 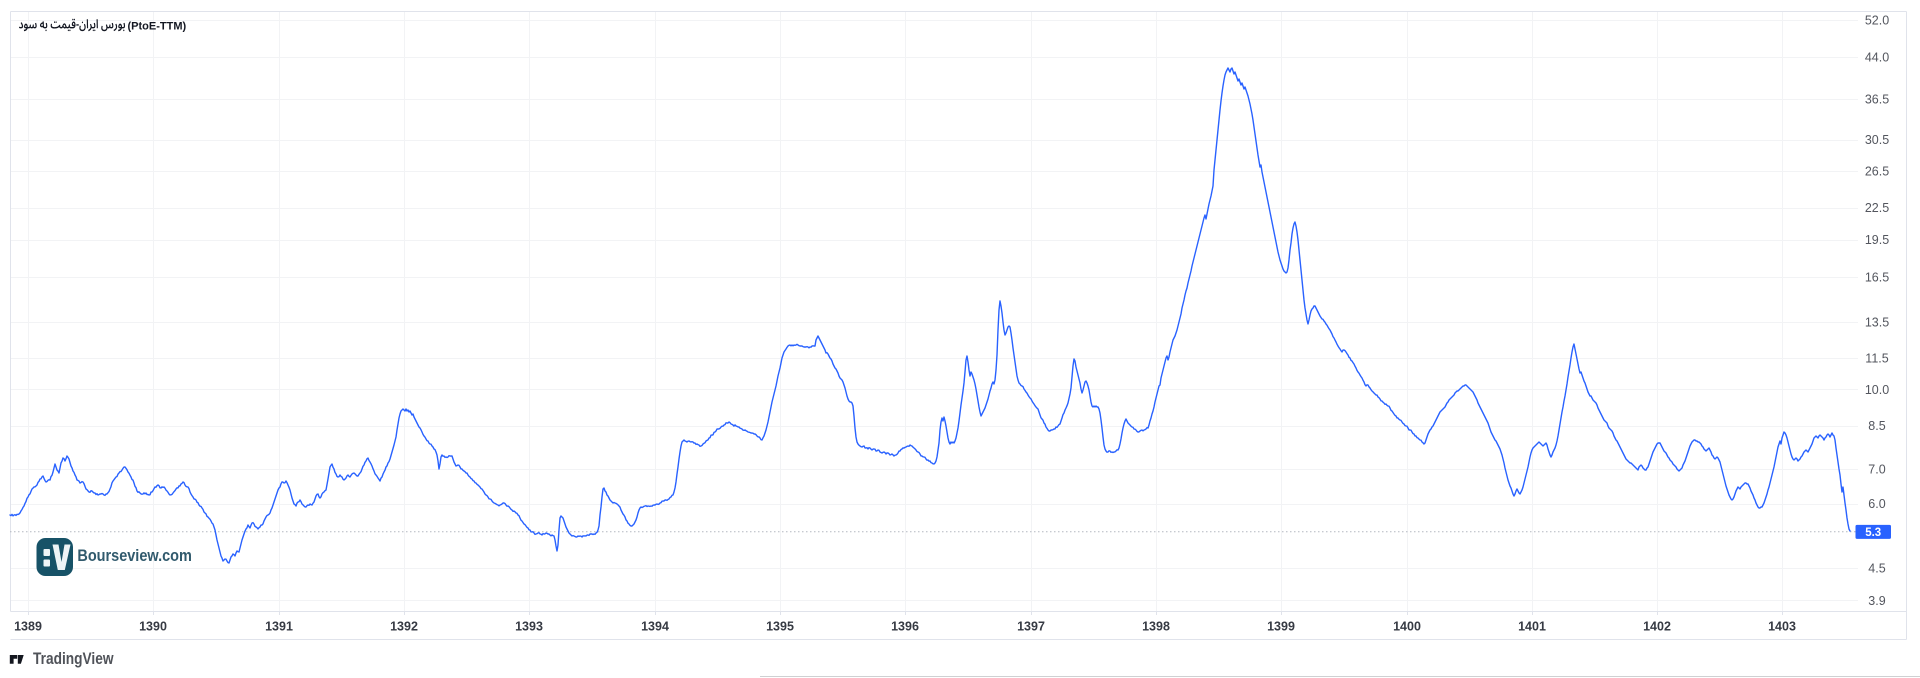 What do you see at coordinates (1657, 627) in the screenshot?
I see `svg-text: 1402` at bounding box center [1657, 627].